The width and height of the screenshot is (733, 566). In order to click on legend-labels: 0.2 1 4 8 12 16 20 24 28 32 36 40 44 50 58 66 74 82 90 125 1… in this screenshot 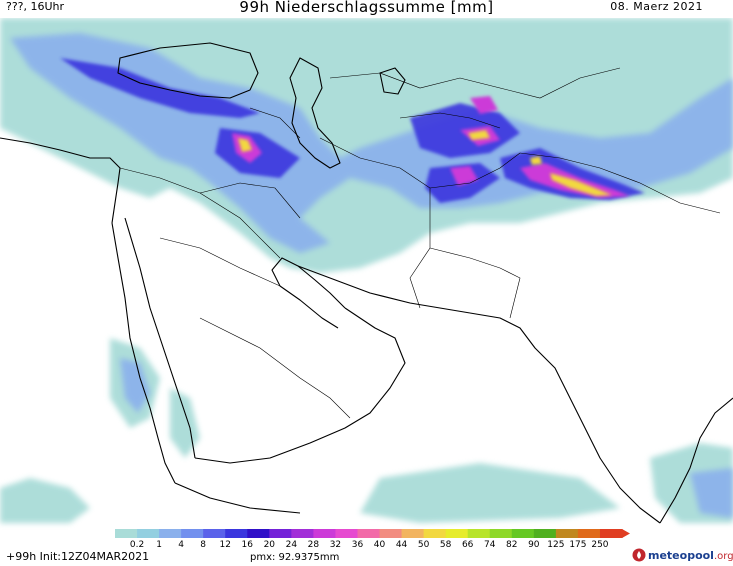, I will do `click(372, 546)`.